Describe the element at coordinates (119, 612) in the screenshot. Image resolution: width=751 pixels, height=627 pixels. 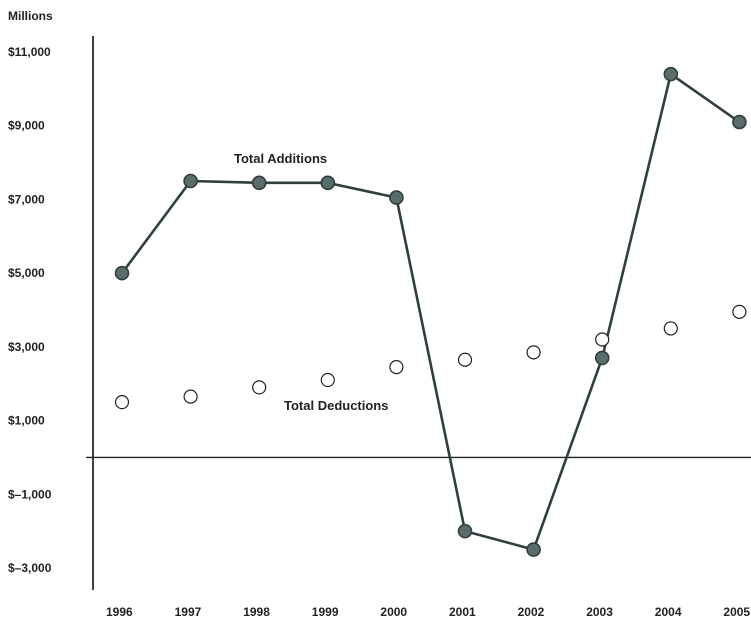
I see `x-tick-label: 1996` at that location.